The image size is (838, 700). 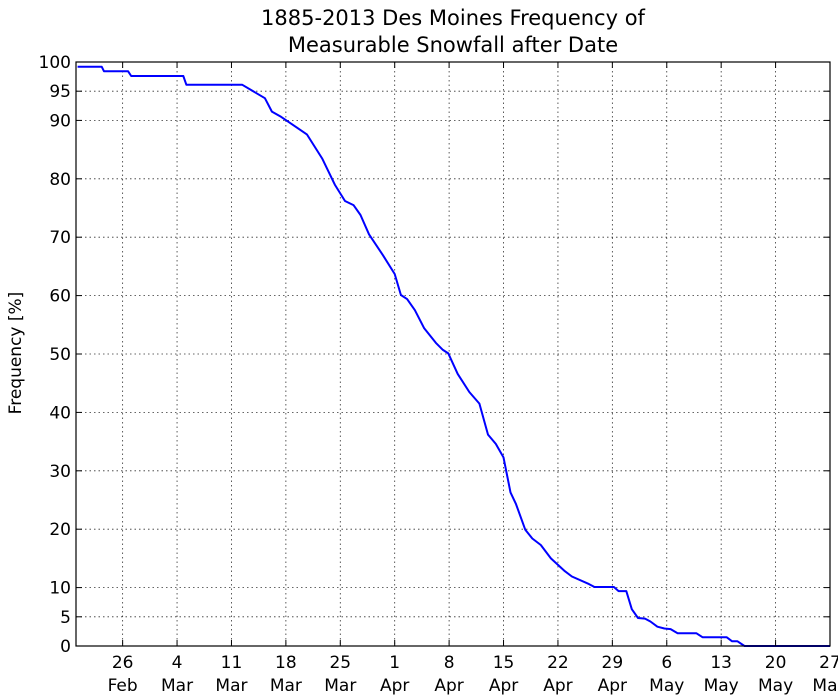 What do you see at coordinates (453, 45) in the screenshot?
I see `chart-title-line-2: Measurable Snowfall after Date` at bounding box center [453, 45].